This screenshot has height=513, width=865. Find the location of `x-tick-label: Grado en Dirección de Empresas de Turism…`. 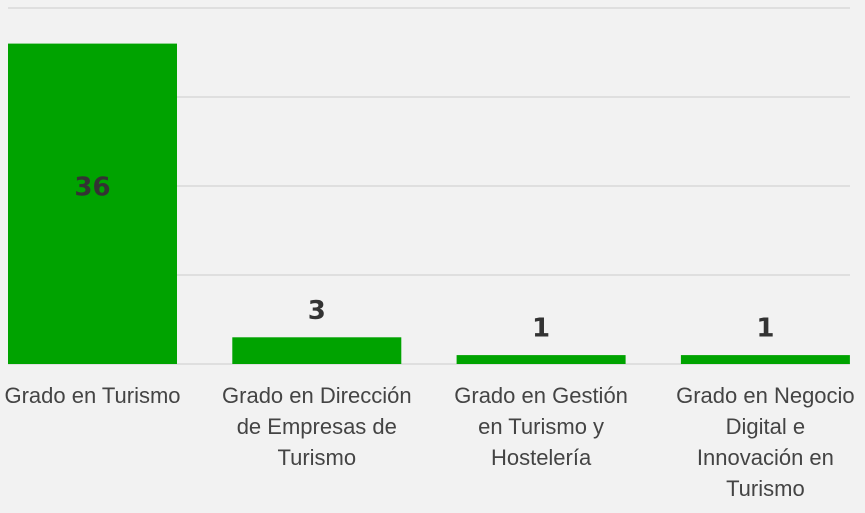

x-tick-label: Grado en Dirección de Empresas de Turism… is located at coordinates (317, 426).